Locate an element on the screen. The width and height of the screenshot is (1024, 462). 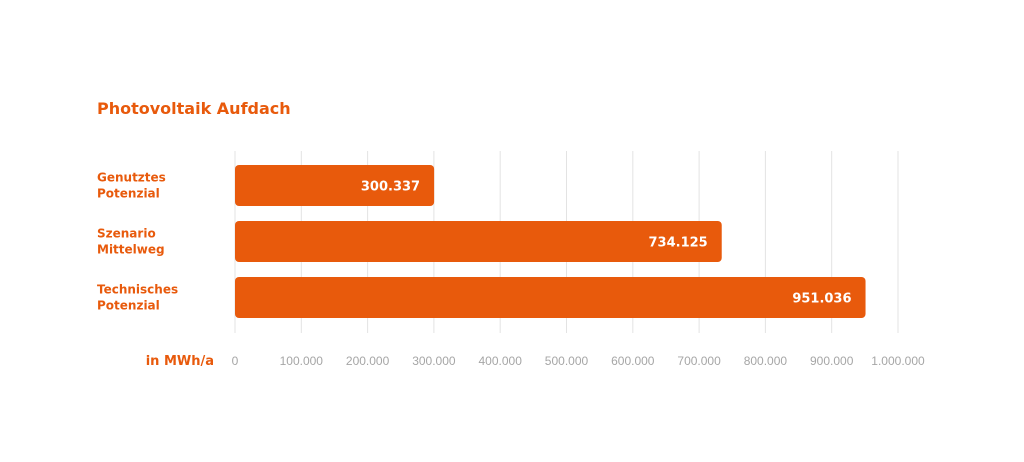
x-tick-label: 0 is located at coordinates (235, 361).